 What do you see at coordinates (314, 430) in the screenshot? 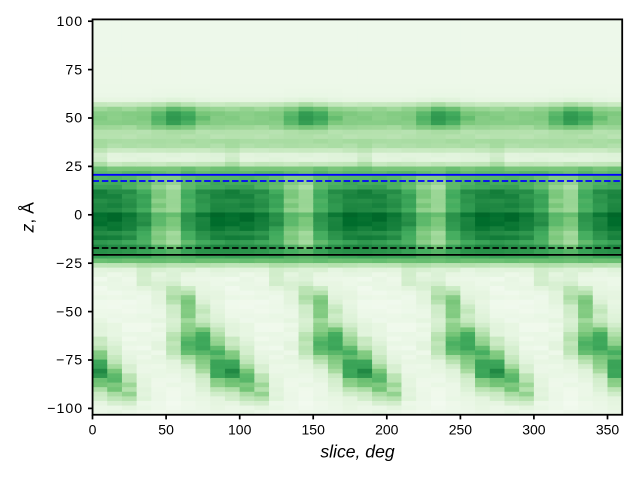
I see `svg-text: 150` at bounding box center [314, 430].